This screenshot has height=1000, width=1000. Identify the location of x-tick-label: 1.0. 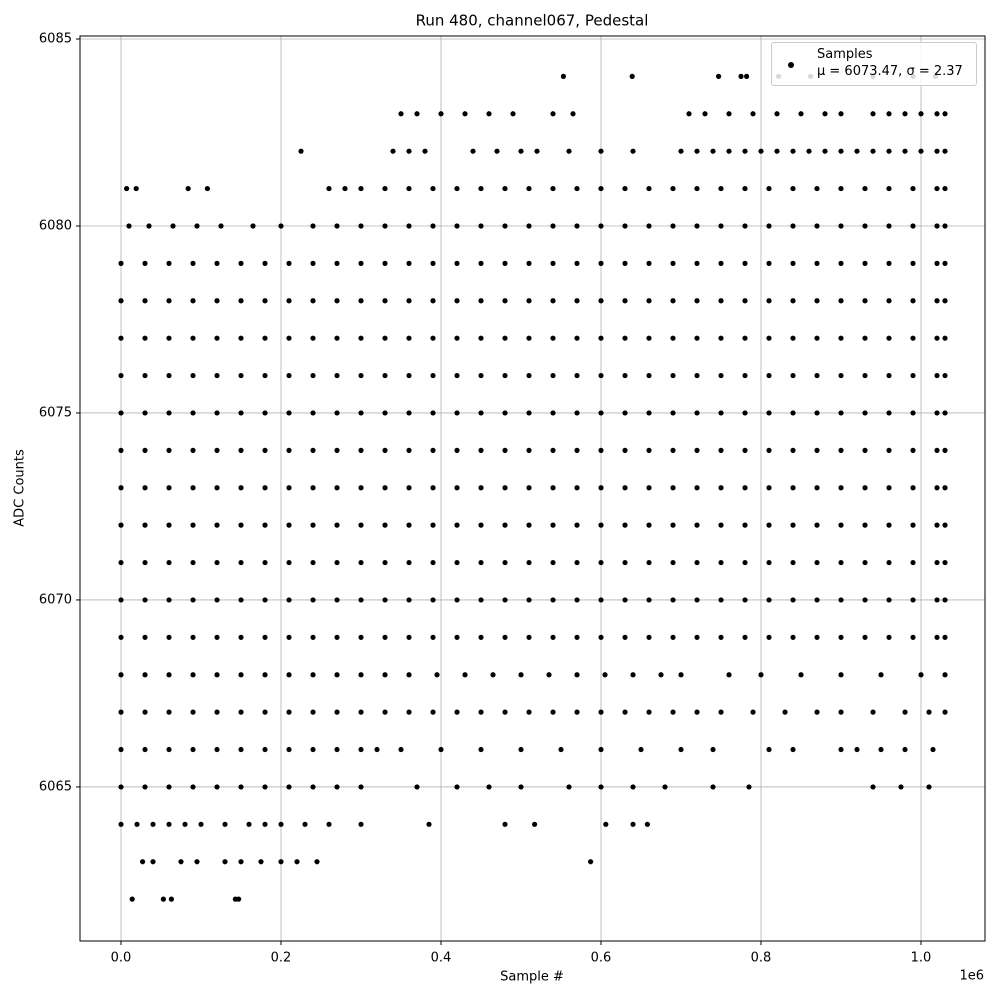
(921, 958).